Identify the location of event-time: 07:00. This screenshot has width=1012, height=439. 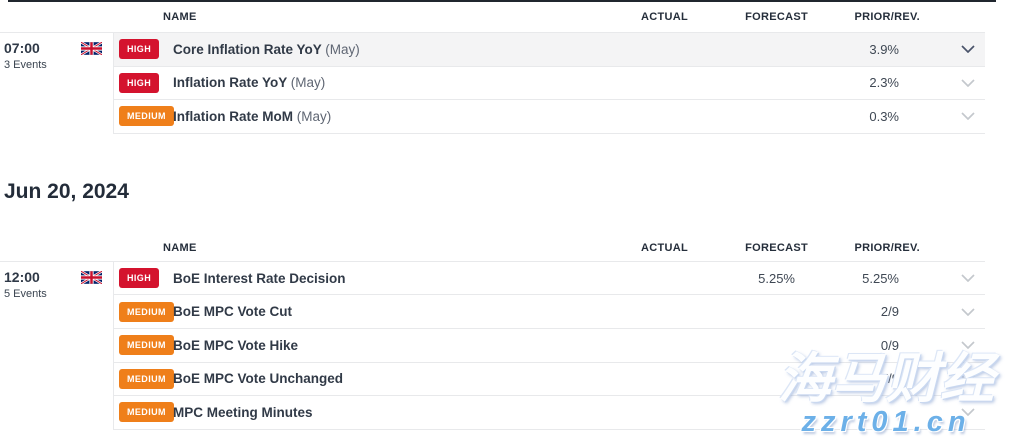
(22, 48).